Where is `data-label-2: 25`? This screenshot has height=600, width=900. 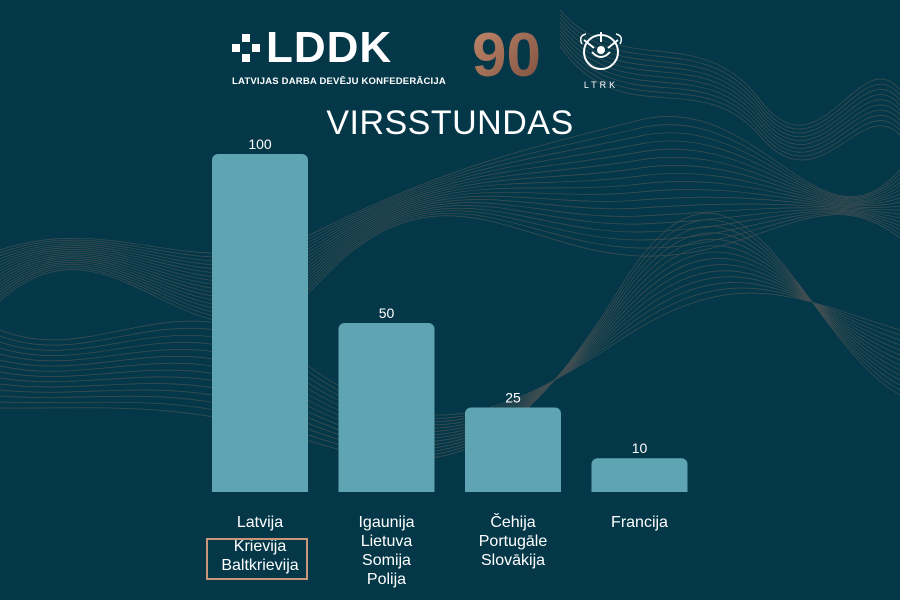
data-label-2: 25 is located at coordinates (513, 398).